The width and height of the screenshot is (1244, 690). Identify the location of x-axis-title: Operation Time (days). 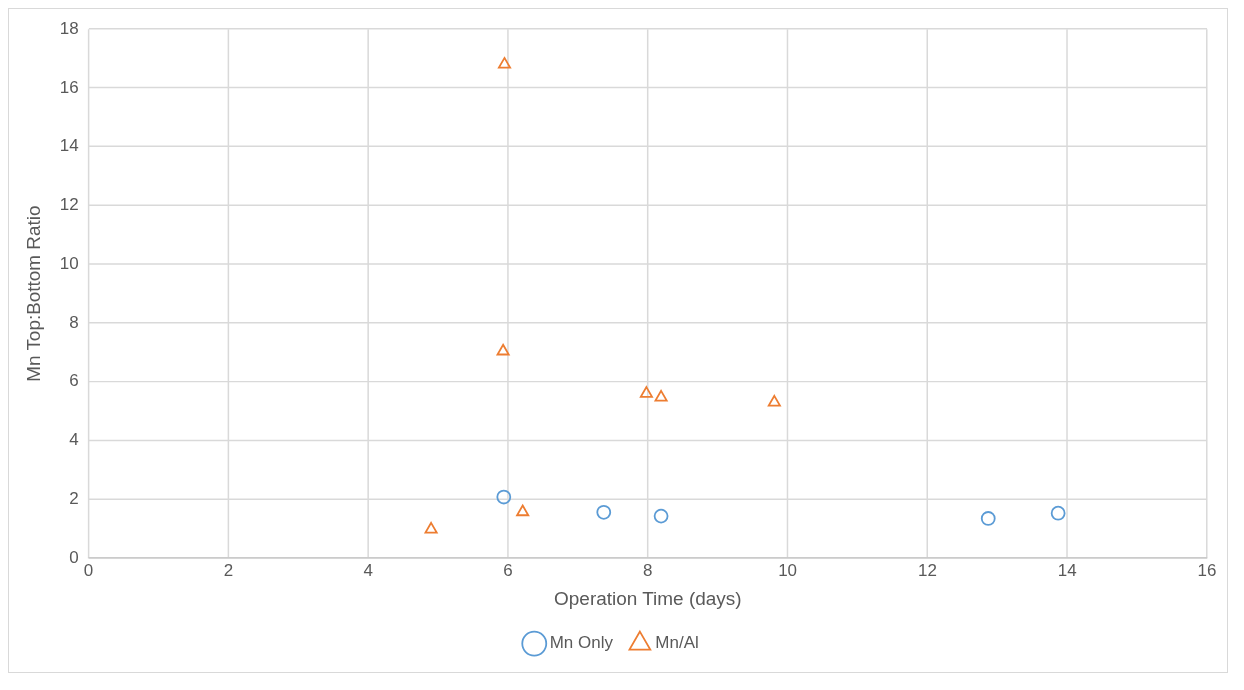
(648, 599).